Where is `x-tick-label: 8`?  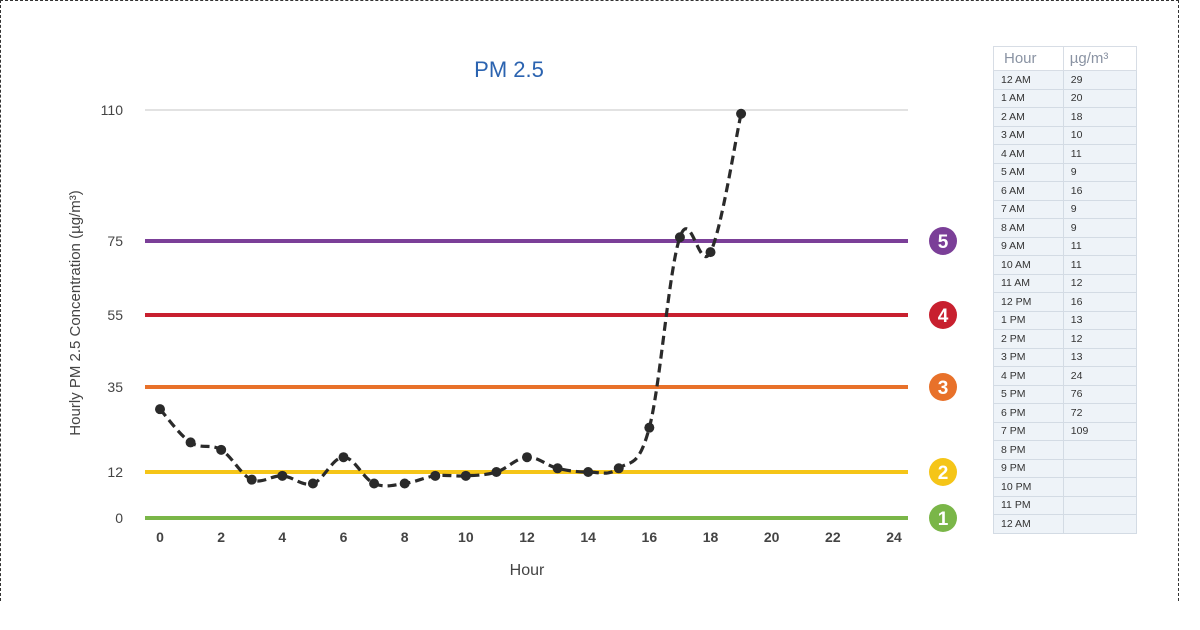
x-tick-label: 8 is located at coordinates (405, 537).